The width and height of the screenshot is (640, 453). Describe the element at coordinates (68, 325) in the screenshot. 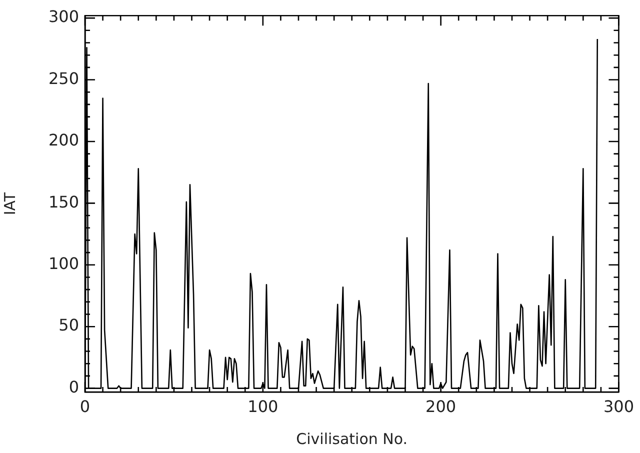

I see `y-tick-label: 50` at that location.